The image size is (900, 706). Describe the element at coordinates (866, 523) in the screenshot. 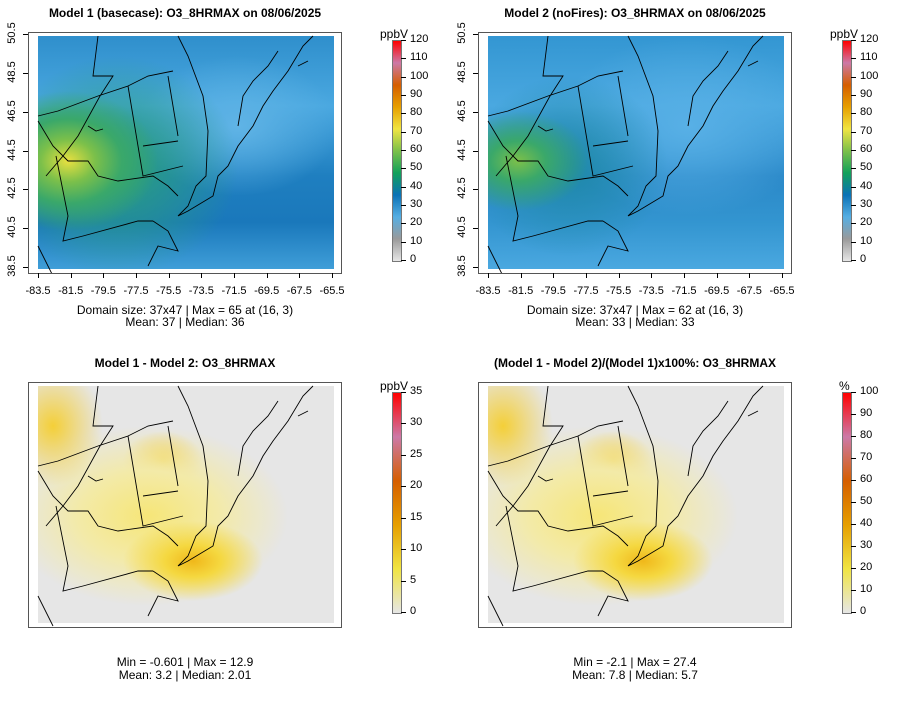

I see `colorbar-tick-label: 40` at that location.